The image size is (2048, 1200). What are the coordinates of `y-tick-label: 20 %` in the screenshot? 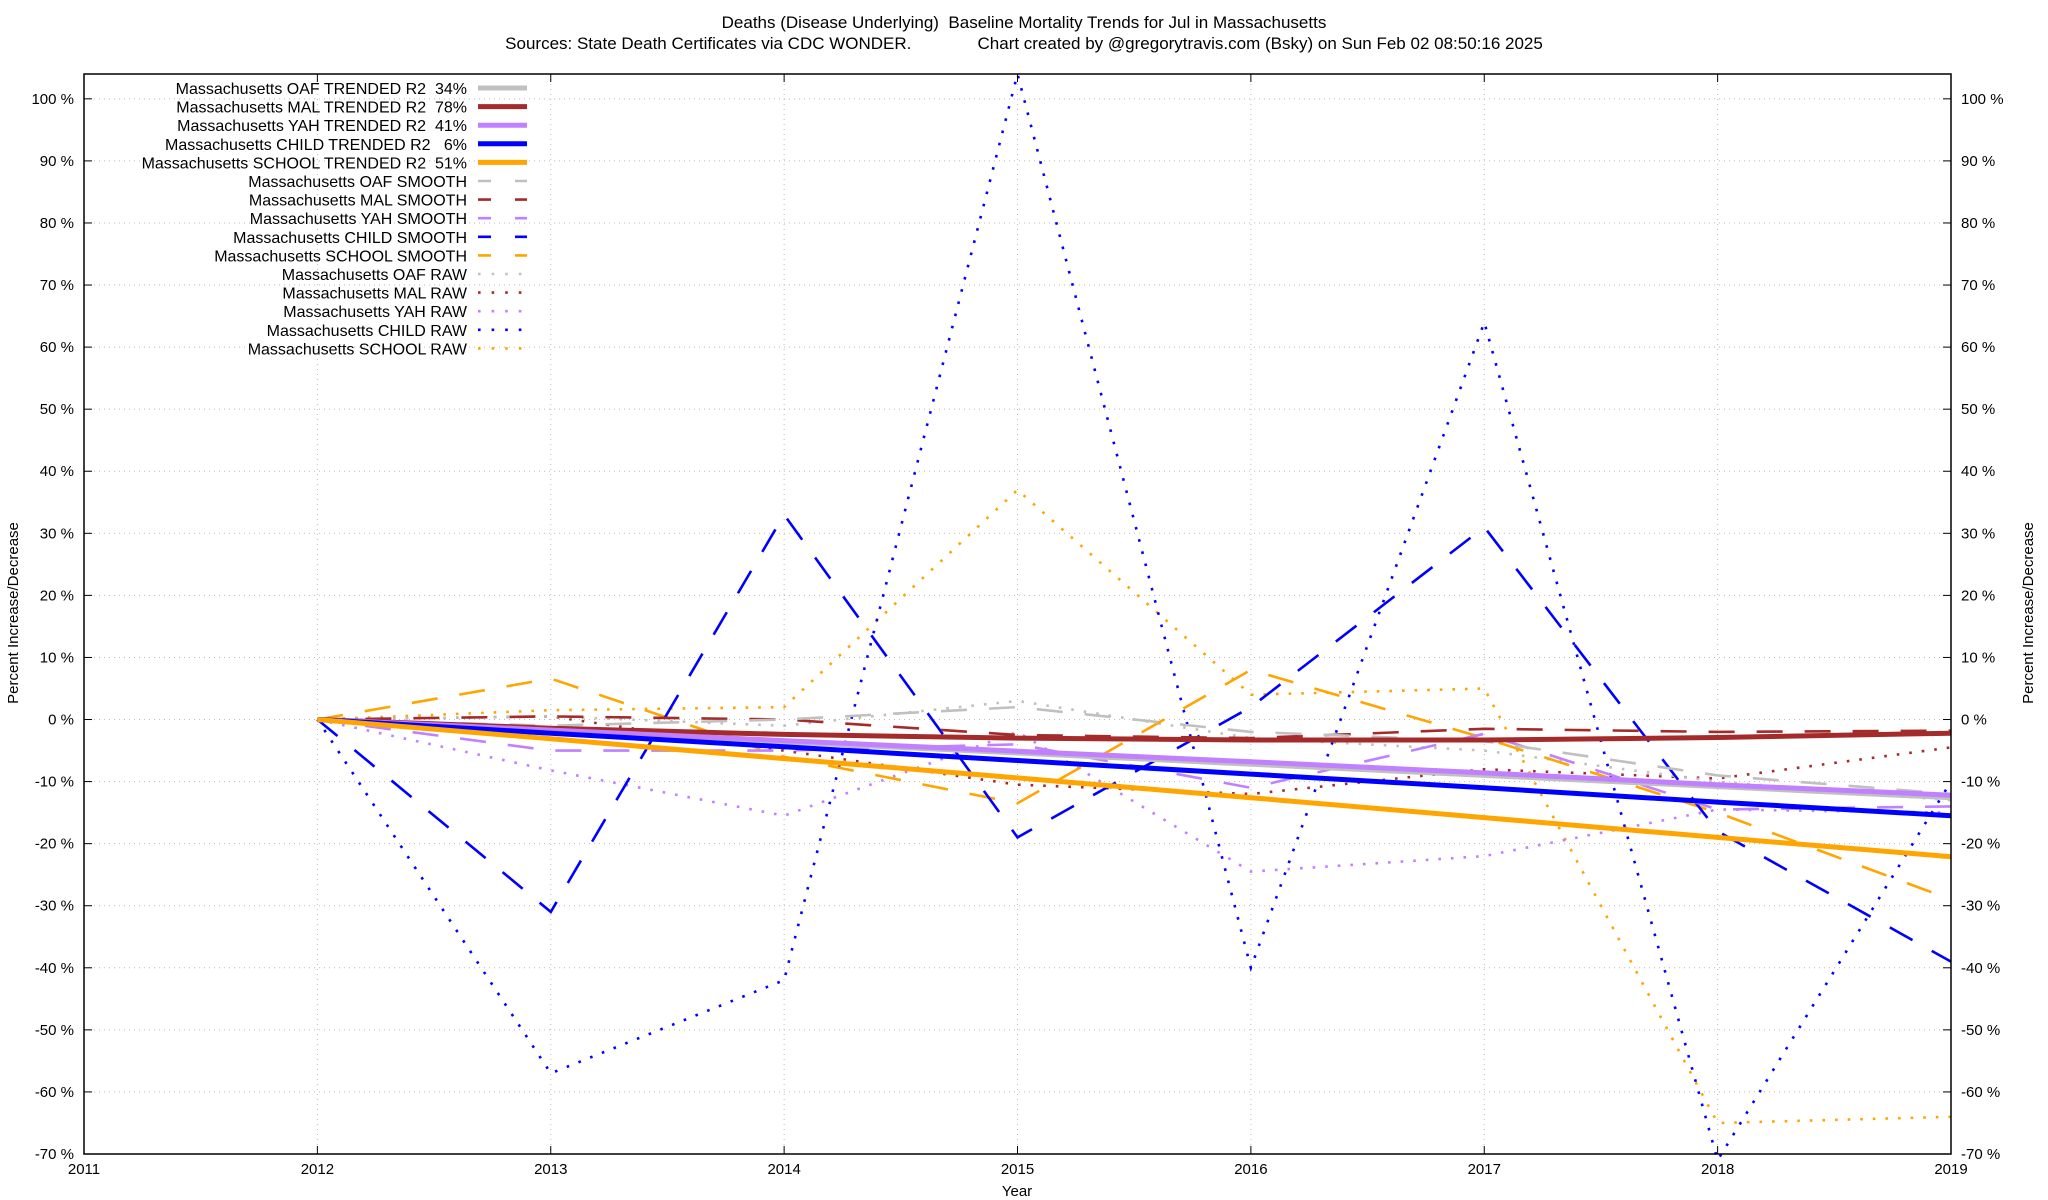 It's located at (57, 595).